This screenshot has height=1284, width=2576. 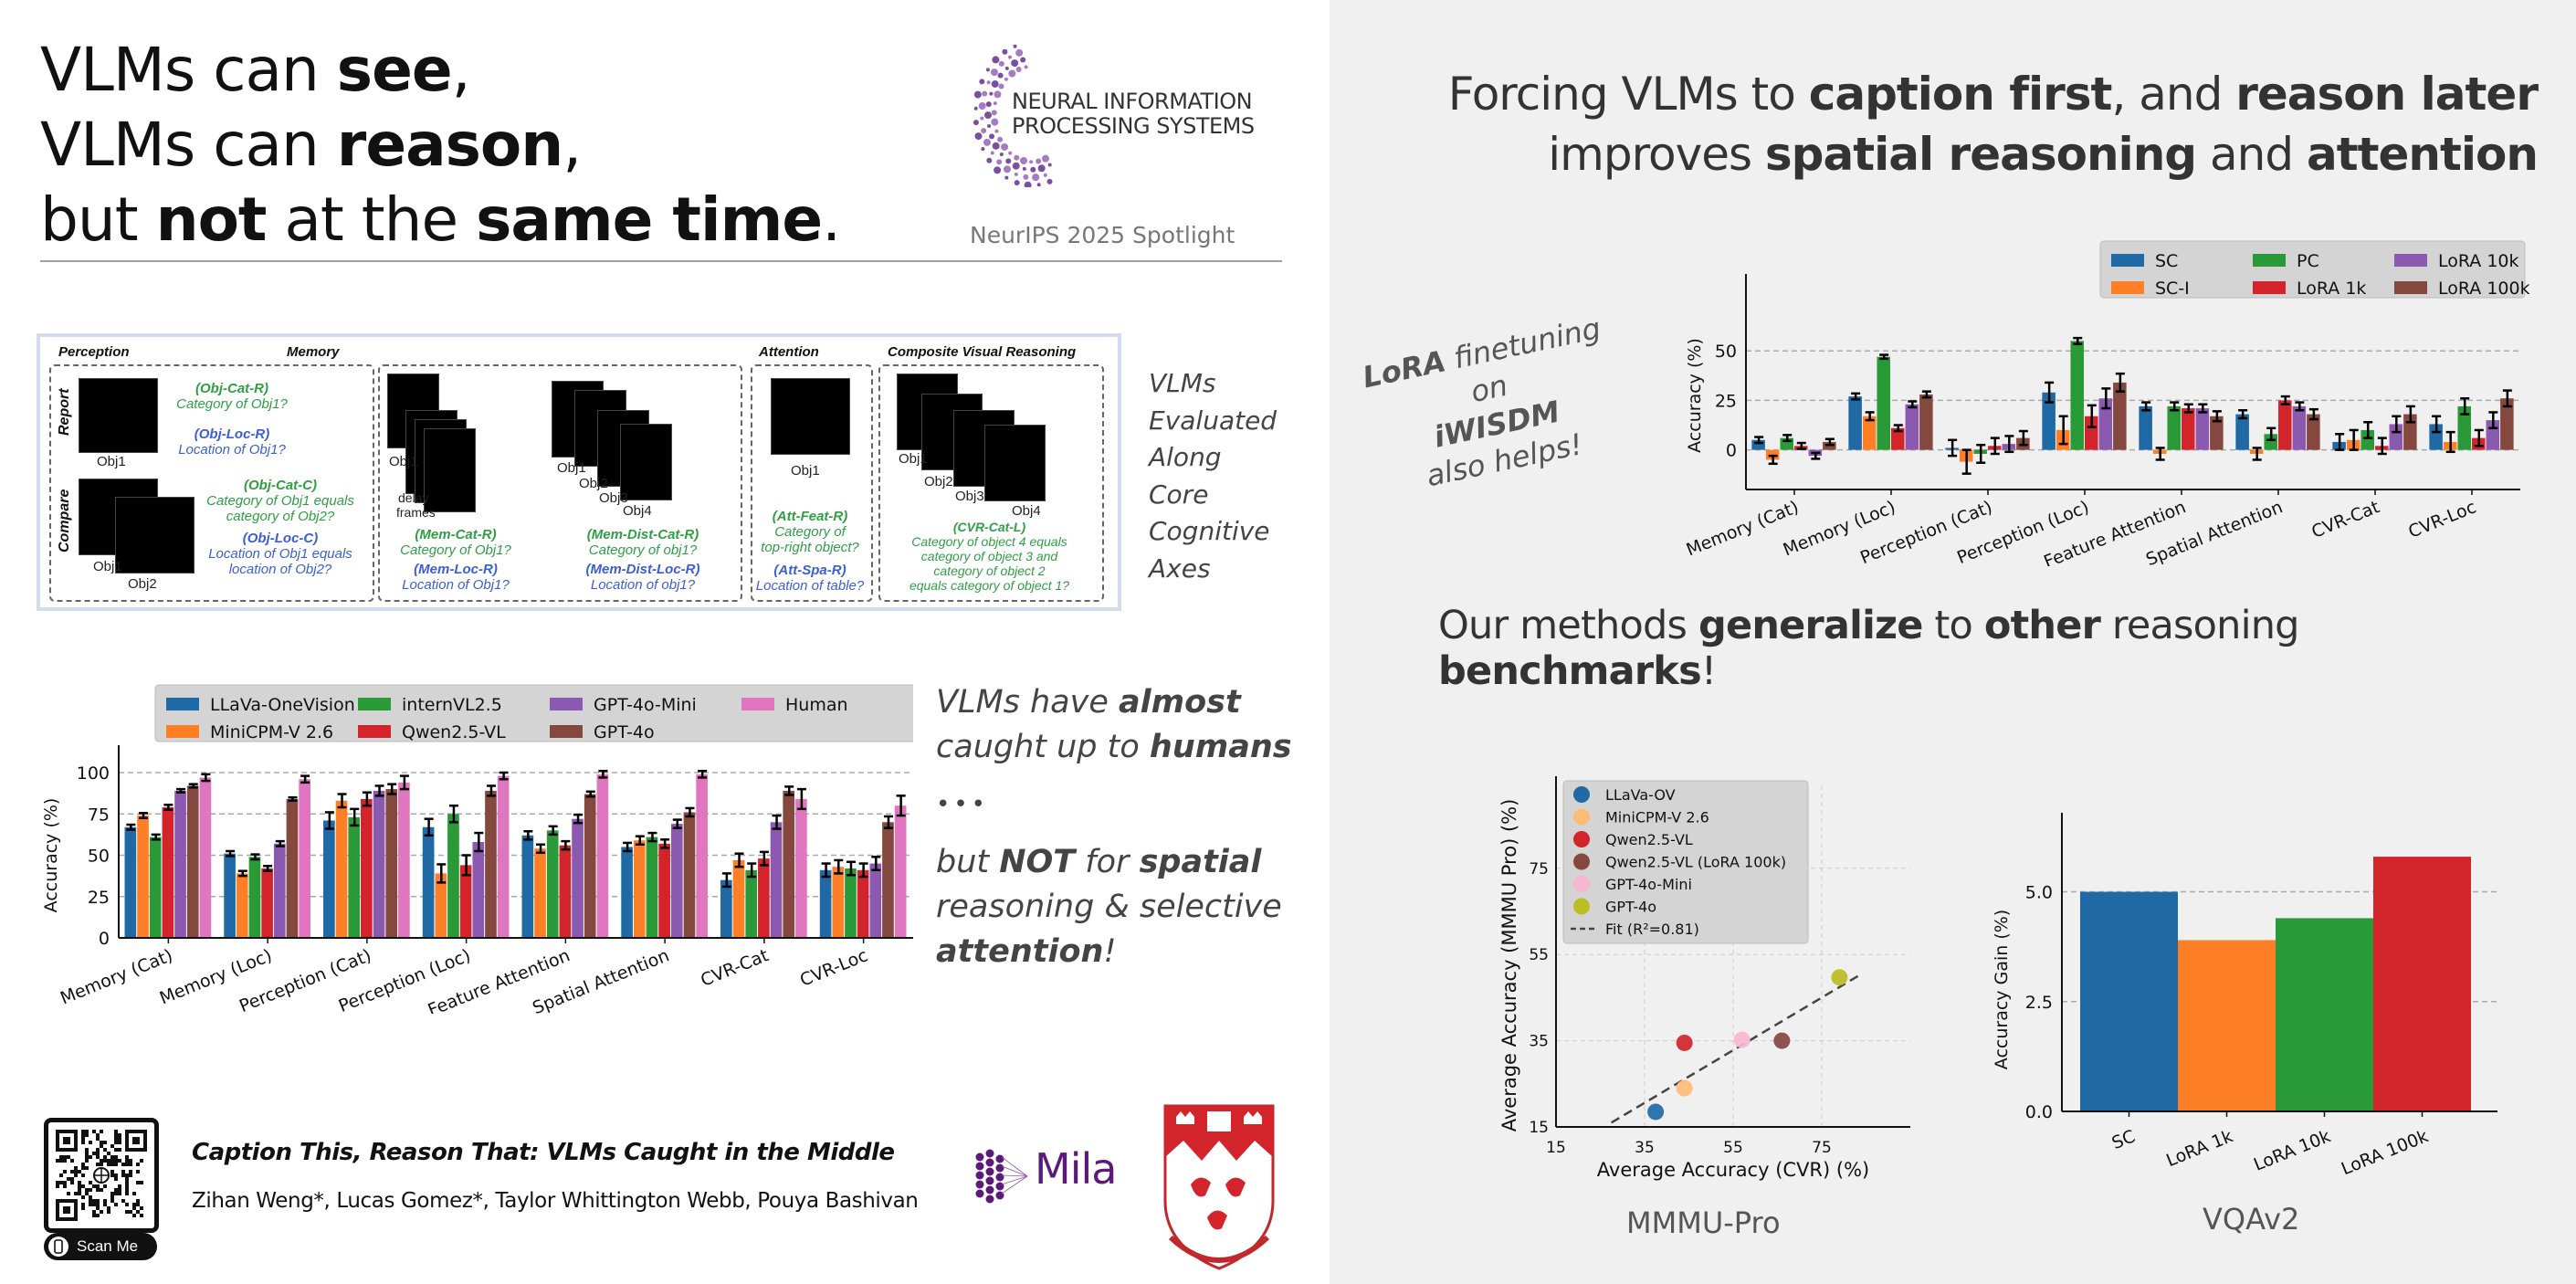 What do you see at coordinates (1630, 907) in the screenshot?
I see `legend-label: GPT-4o` at bounding box center [1630, 907].